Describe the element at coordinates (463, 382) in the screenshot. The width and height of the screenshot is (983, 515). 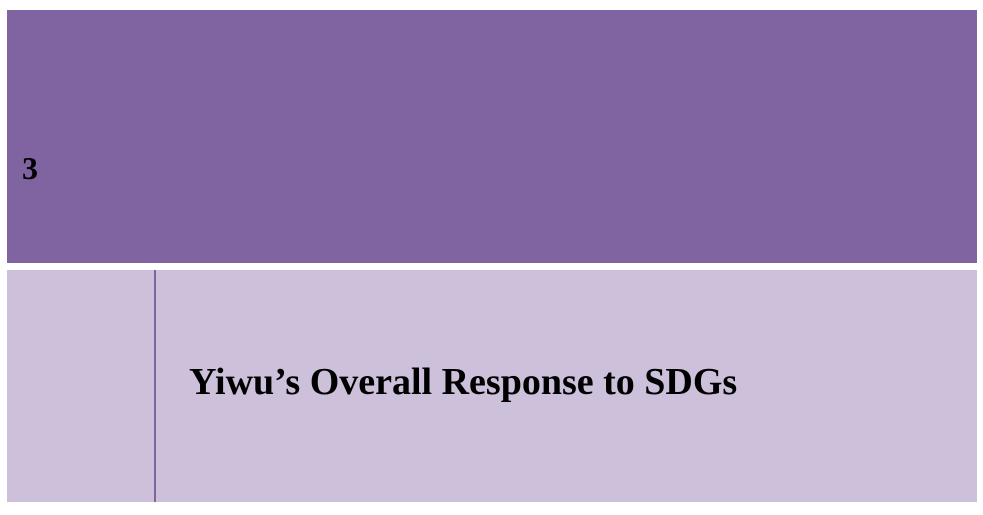
I see `section-title: Yiwu’s Overall Response to SDGs` at that location.